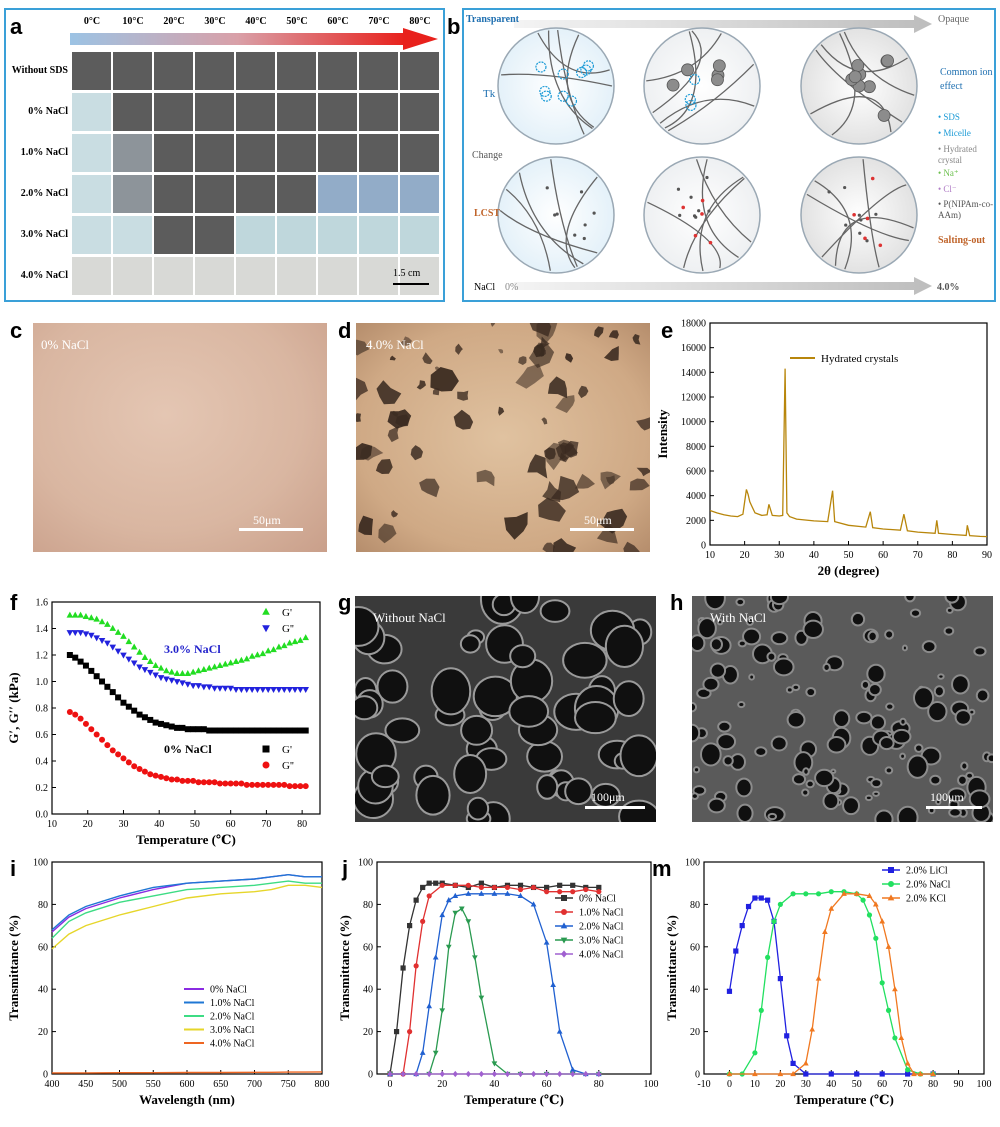 This screenshot has width=1000, height=1127. What do you see at coordinates (693, 373) in the screenshot?
I see `e-y-tick-label: 14000` at bounding box center [693, 373].